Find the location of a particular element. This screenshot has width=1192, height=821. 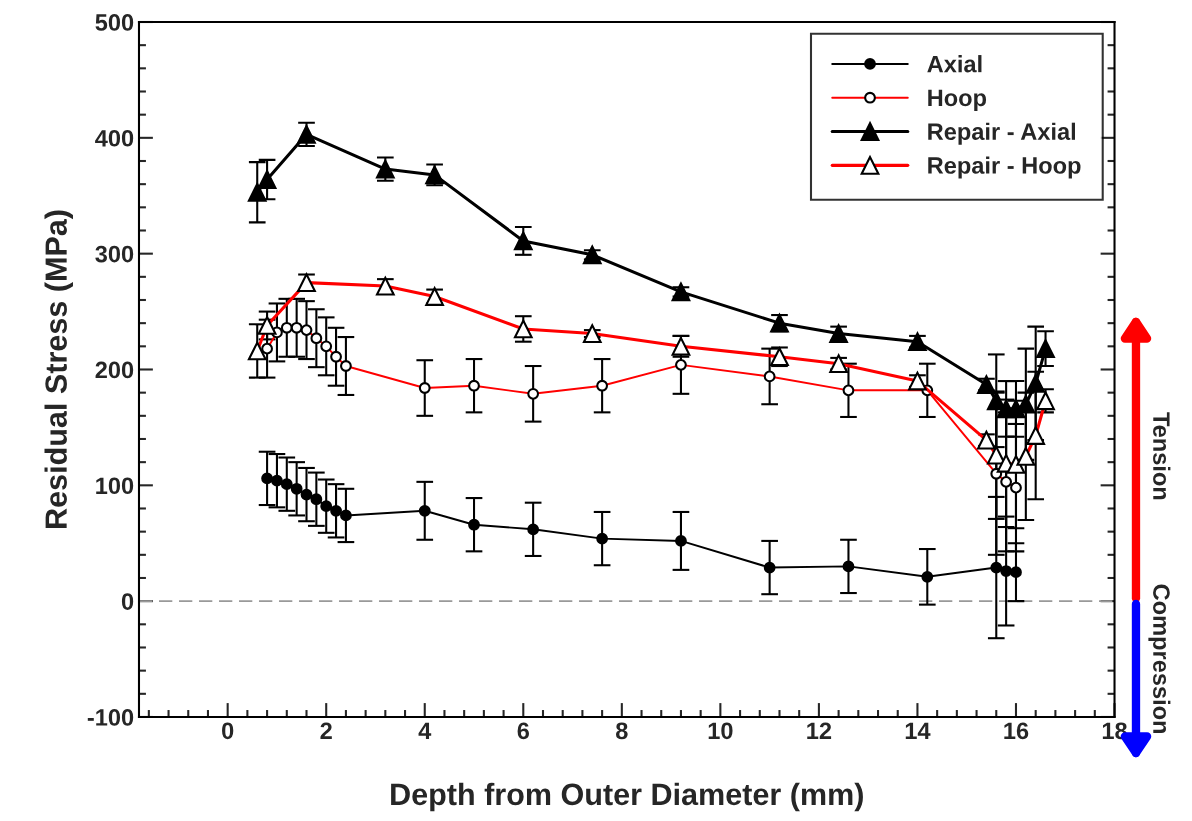

x-tick-label: 4 is located at coordinates (425, 730).